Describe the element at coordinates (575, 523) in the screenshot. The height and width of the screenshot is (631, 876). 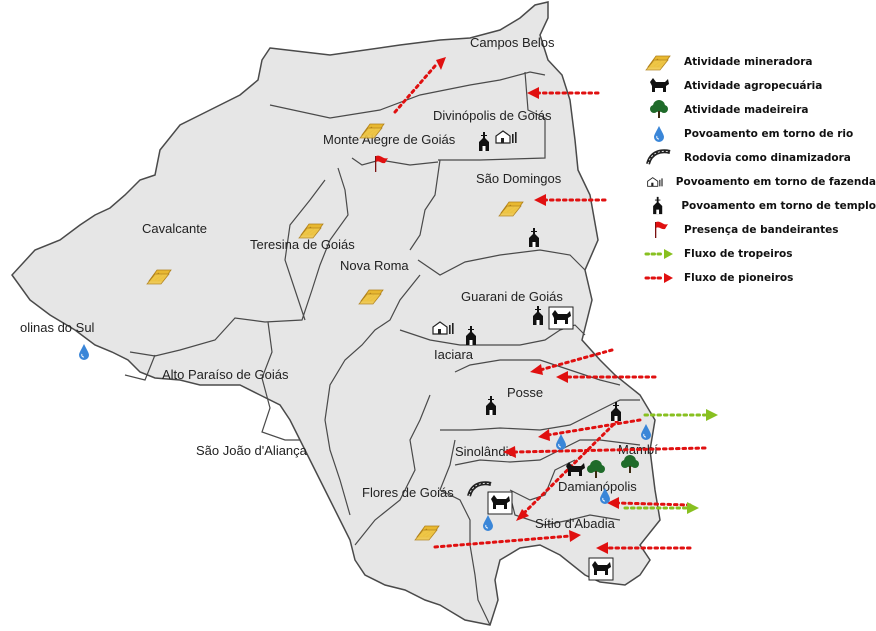
I see `label-sitio: Sítio d'Abadia` at that location.